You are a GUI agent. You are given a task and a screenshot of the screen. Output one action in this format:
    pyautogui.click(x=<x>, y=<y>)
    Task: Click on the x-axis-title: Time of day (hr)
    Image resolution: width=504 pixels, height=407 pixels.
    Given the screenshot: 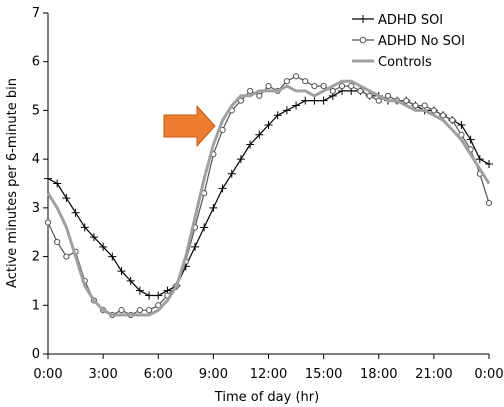 What is the action you would take?
    pyautogui.click(x=266, y=397)
    